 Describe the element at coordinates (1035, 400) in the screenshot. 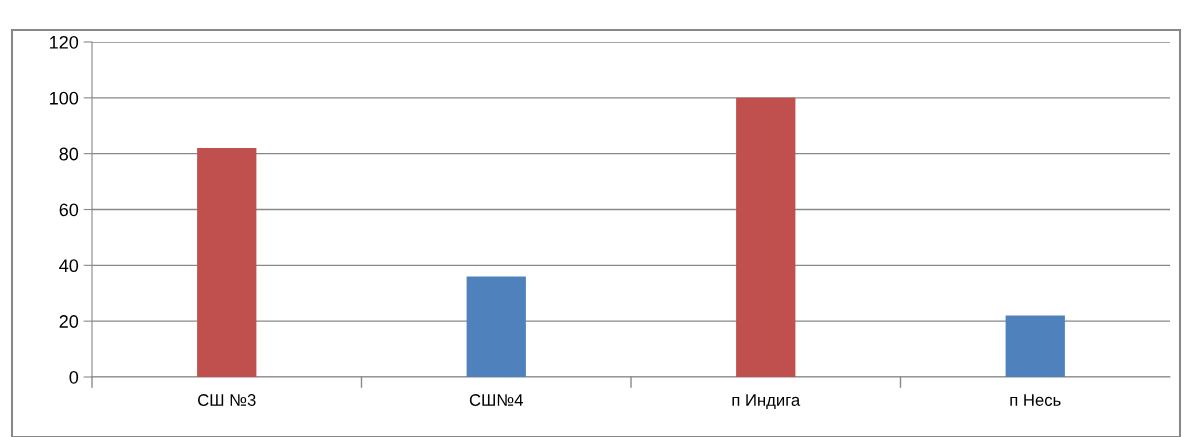

I see `x-tick-label: п Несь` at that location.